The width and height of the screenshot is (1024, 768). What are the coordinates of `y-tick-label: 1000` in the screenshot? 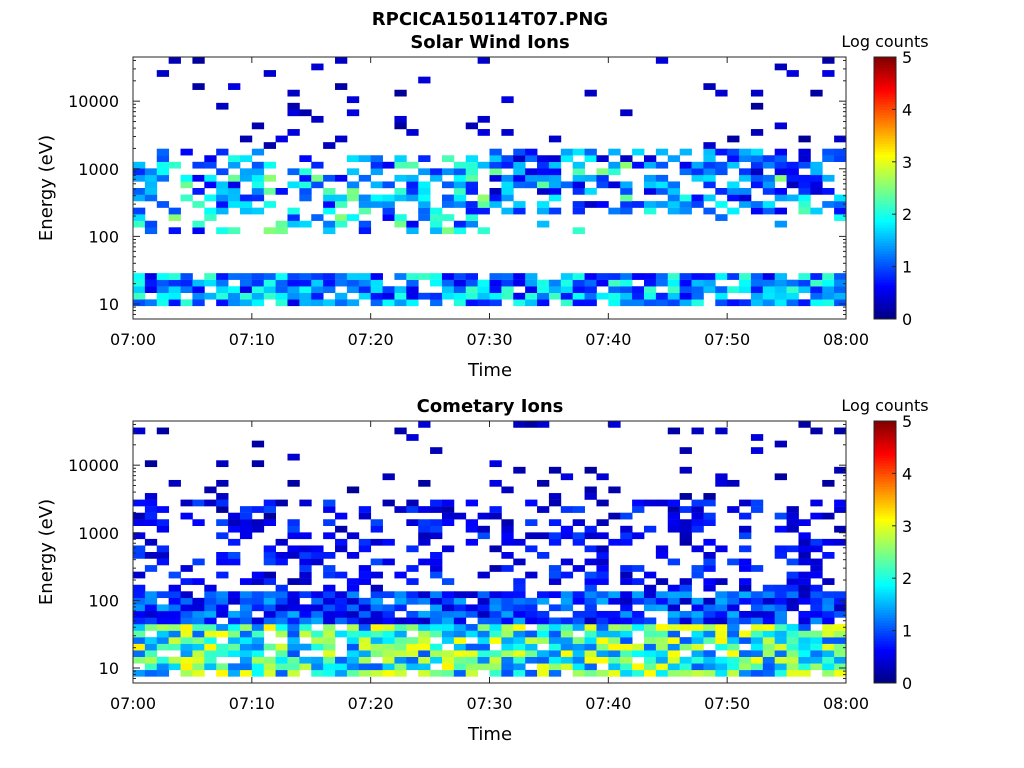 It's located at (98, 169).